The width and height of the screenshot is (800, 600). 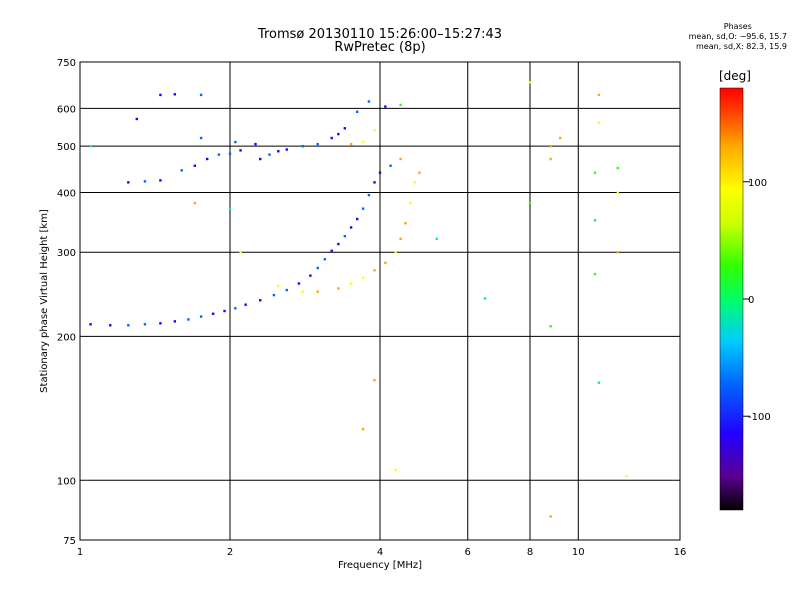 I want to click on chart-title: Tromsø 20130110 15:26:00–15:27:43, so click(x=380, y=34).